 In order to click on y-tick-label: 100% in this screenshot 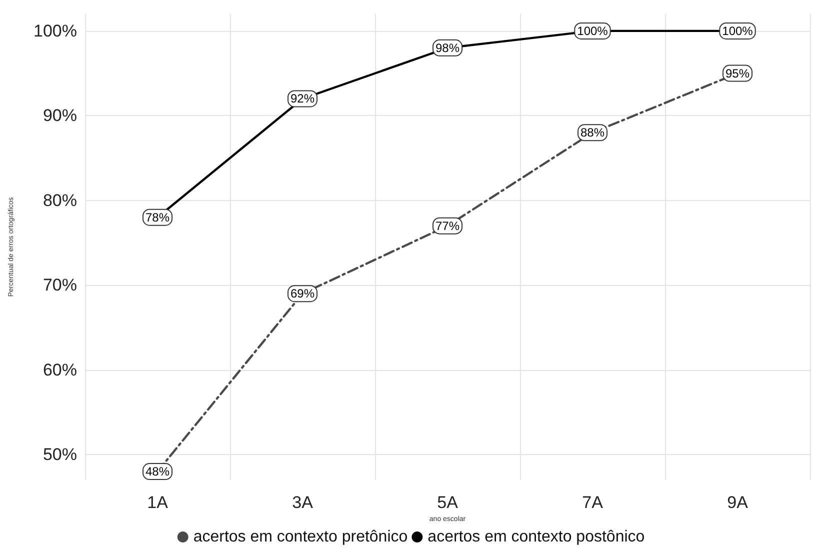, I will do `click(55, 30)`.